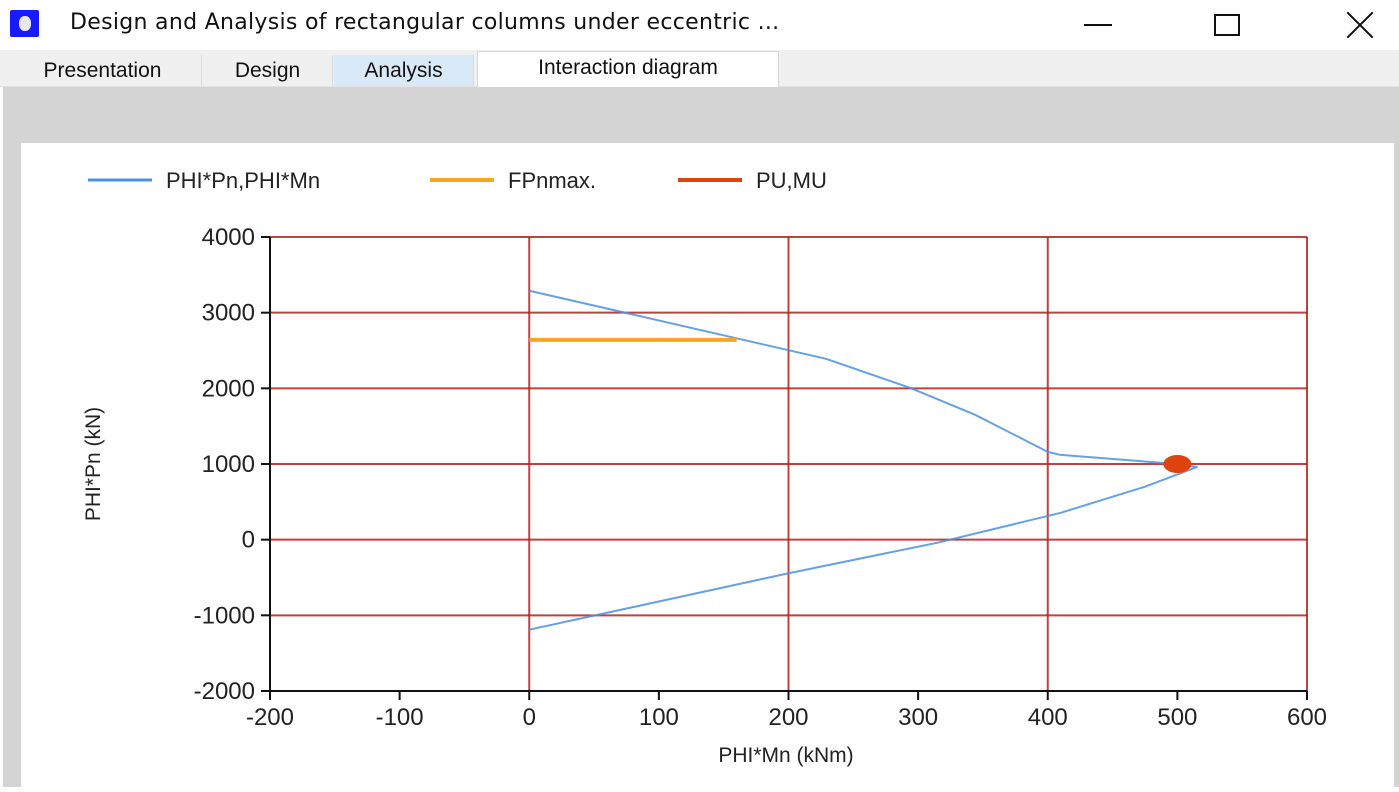 The width and height of the screenshot is (1399, 792). What do you see at coordinates (628, 69) in the screenshot?
I see `tab-interaction-diagram: Interaction diagram` at bounding box center [628, 69].